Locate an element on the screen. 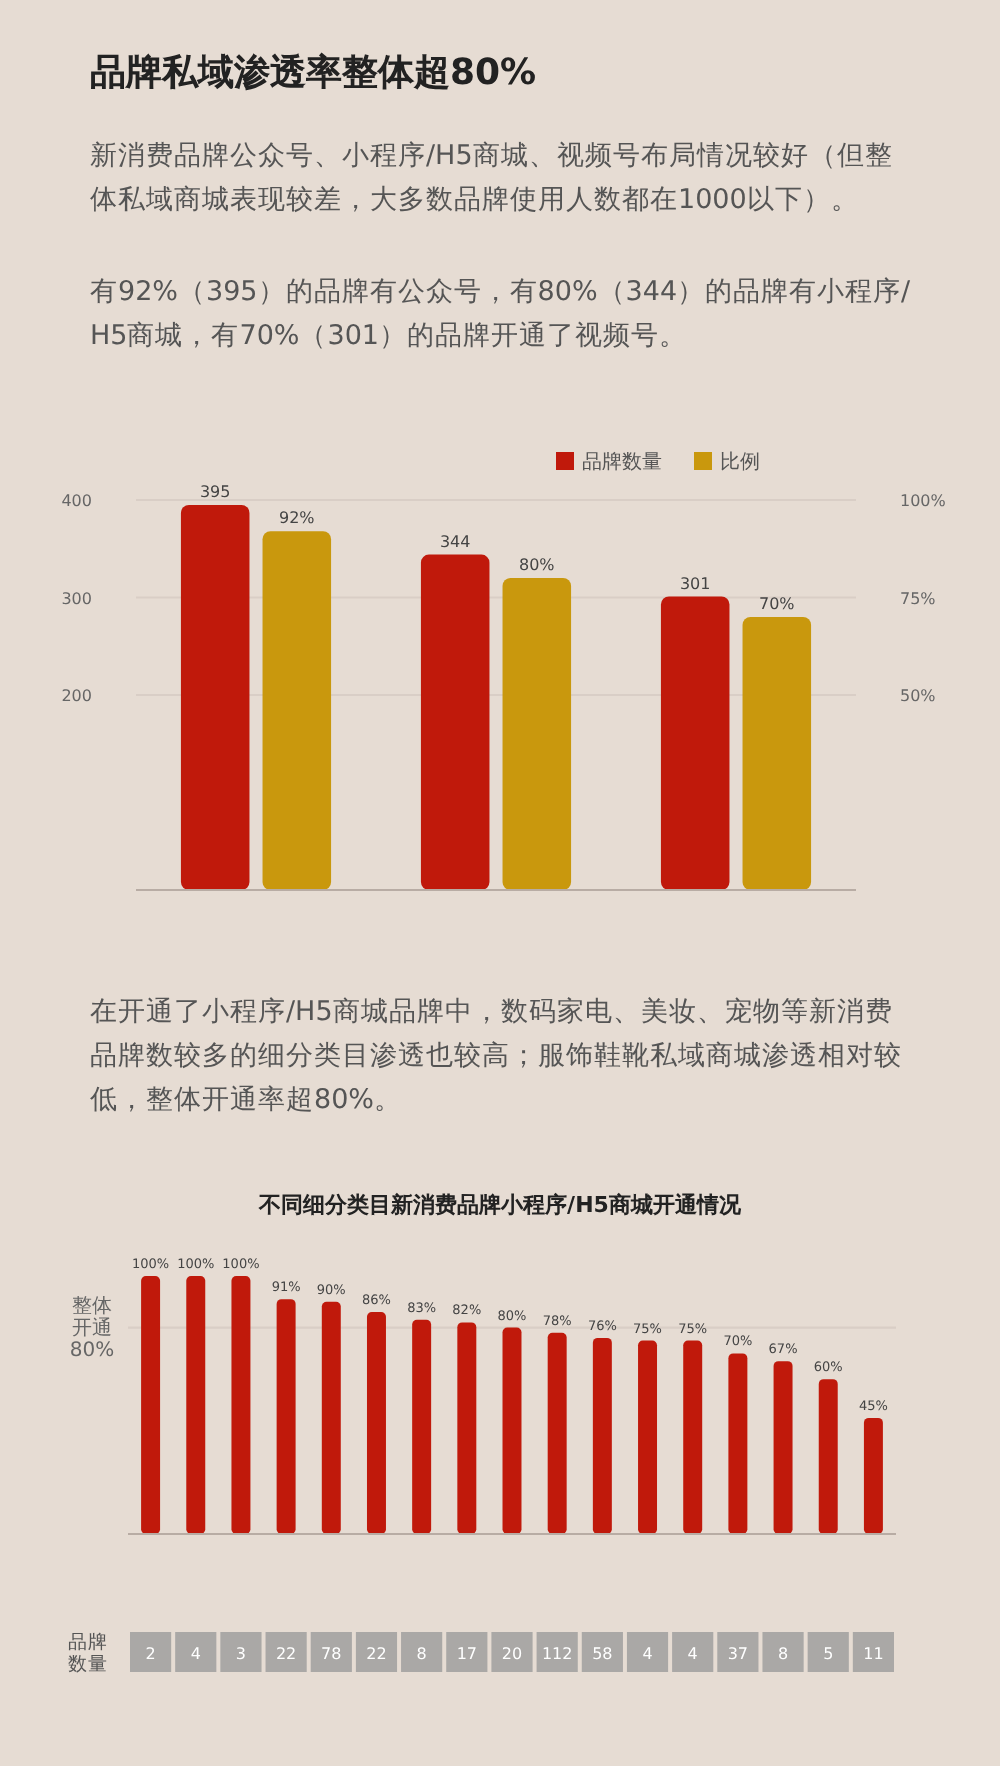  text: 17 is located at coordinates (467, 1654).